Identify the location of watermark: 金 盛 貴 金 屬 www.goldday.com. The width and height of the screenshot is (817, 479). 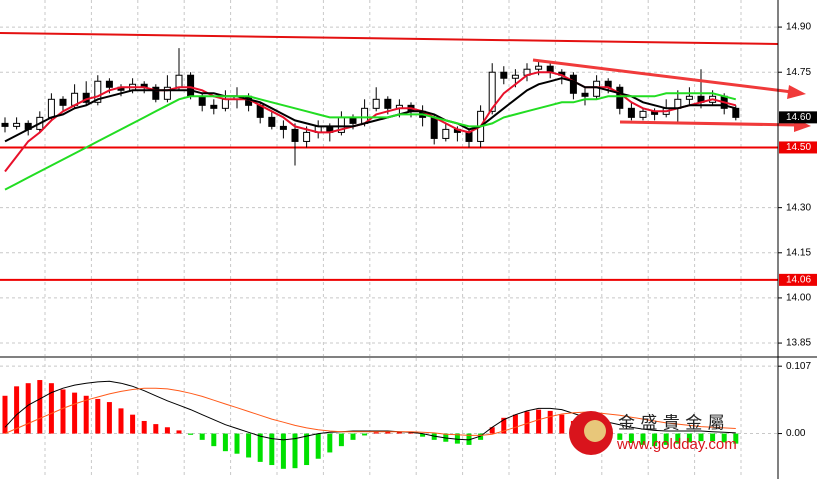
(653, 433).